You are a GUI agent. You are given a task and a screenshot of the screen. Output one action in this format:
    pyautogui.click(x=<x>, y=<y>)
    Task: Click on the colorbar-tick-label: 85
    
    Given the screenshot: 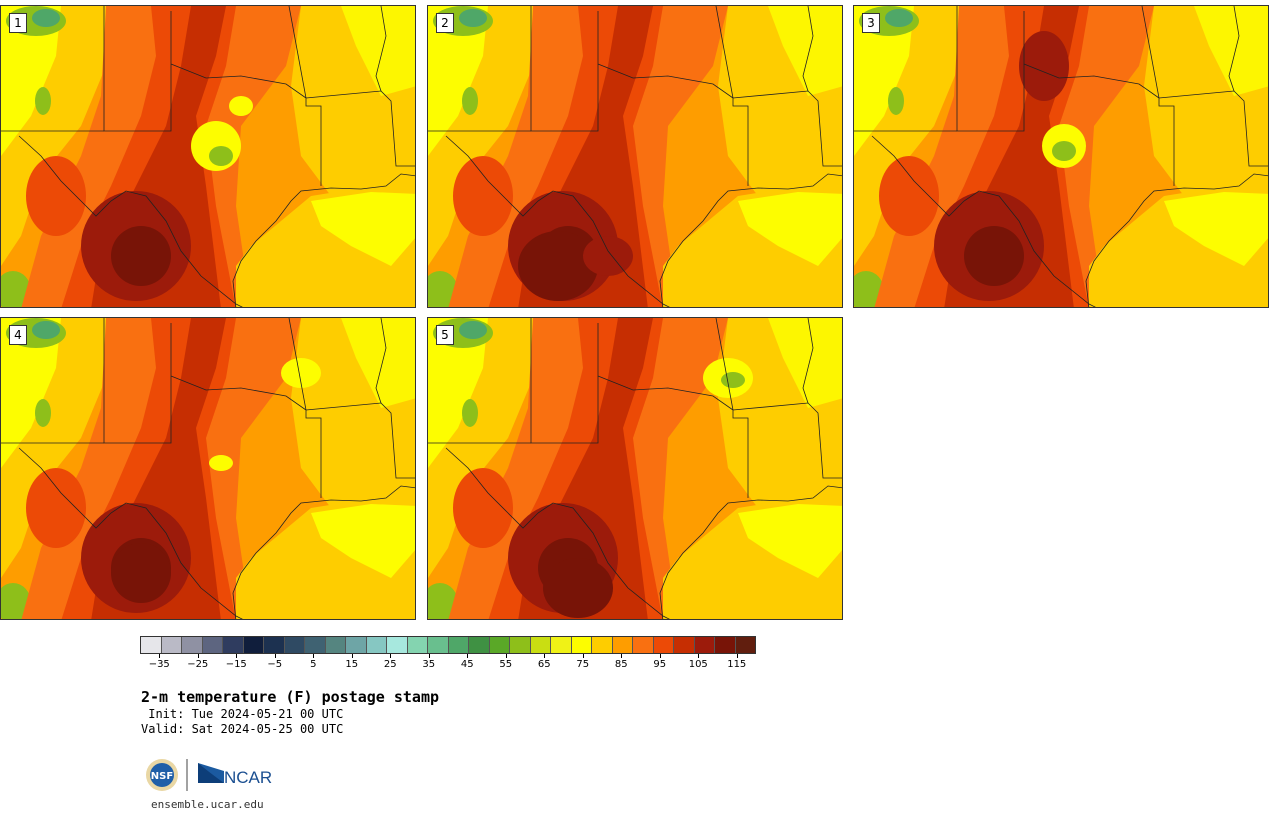 What is the action you would take?
    pyautogui.click(x=621, y=664)
    